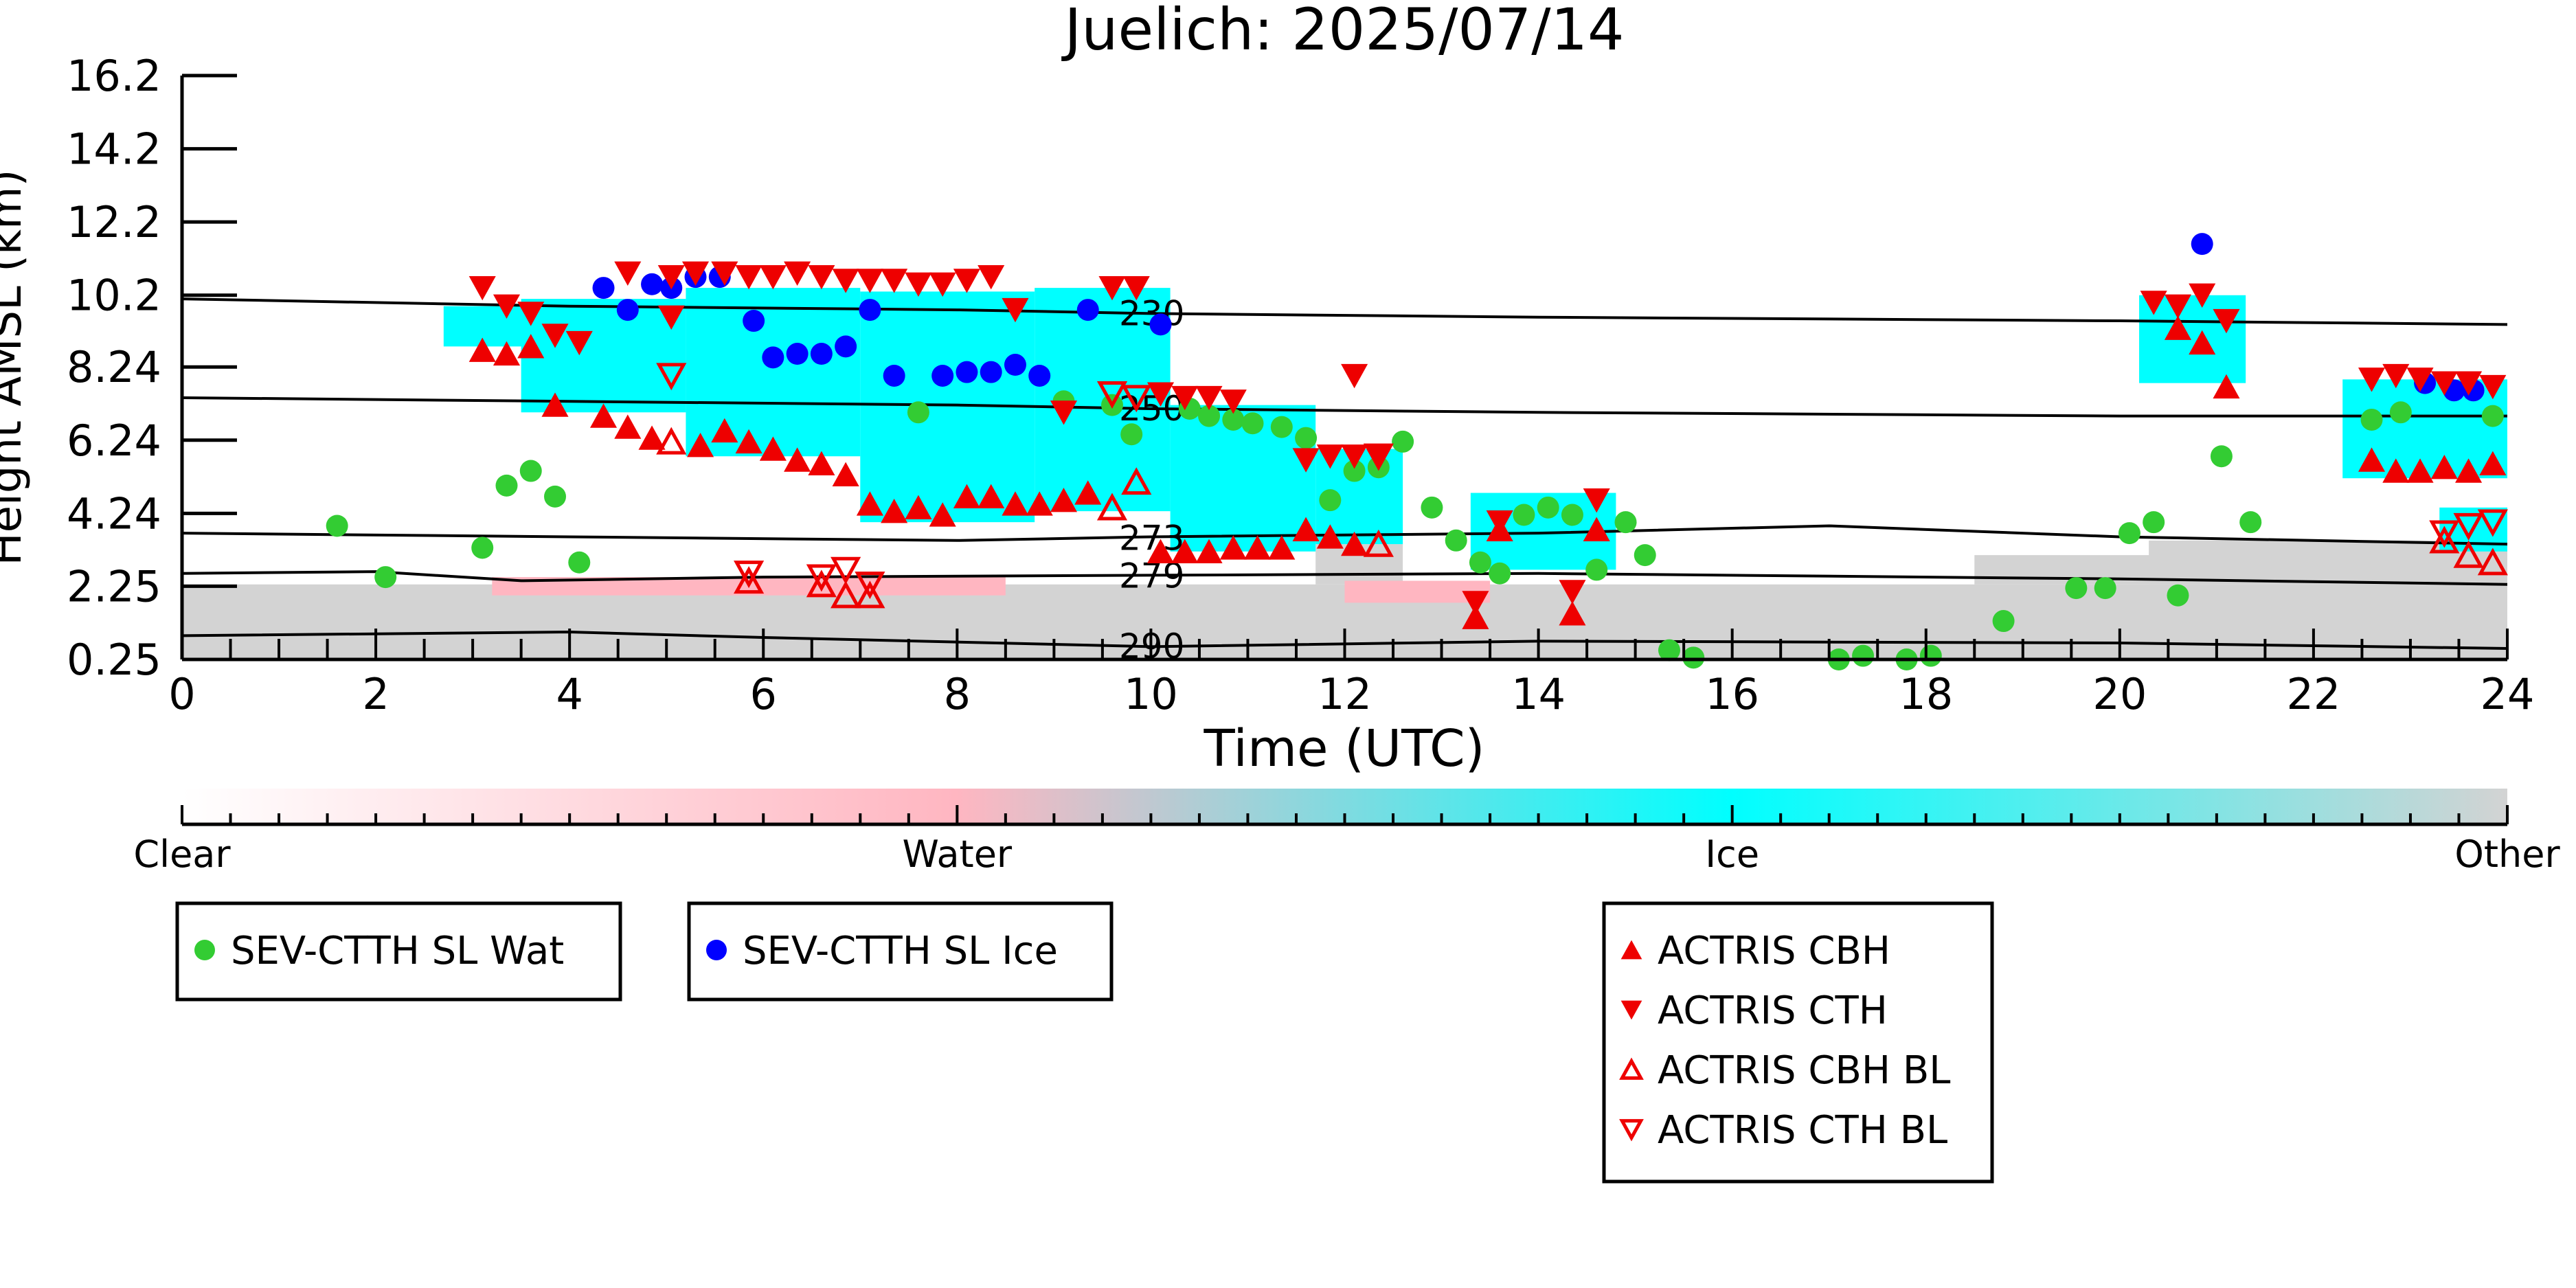  Describe the element at coordinates (375, 694) in the screenshot. I see `x-tick-label: 2` at that location.